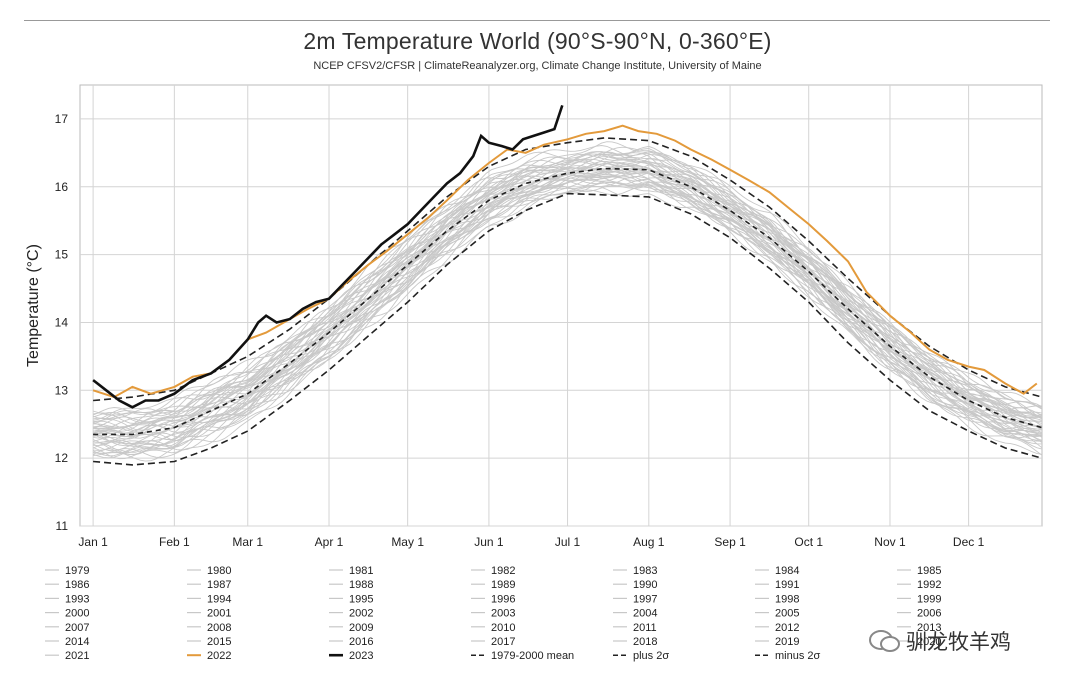 The height and width of the screenshot is (688, 1075). I want to click on legend-label: 2001, so click(219, 614).